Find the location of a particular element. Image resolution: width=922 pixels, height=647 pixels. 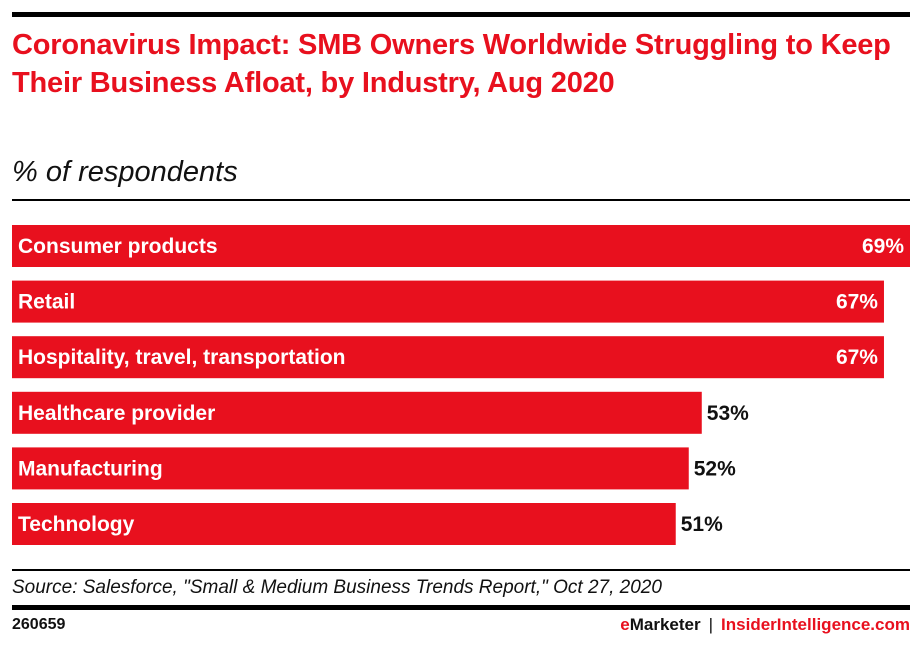

value-label: 52% is located at coordinates (715, 468).